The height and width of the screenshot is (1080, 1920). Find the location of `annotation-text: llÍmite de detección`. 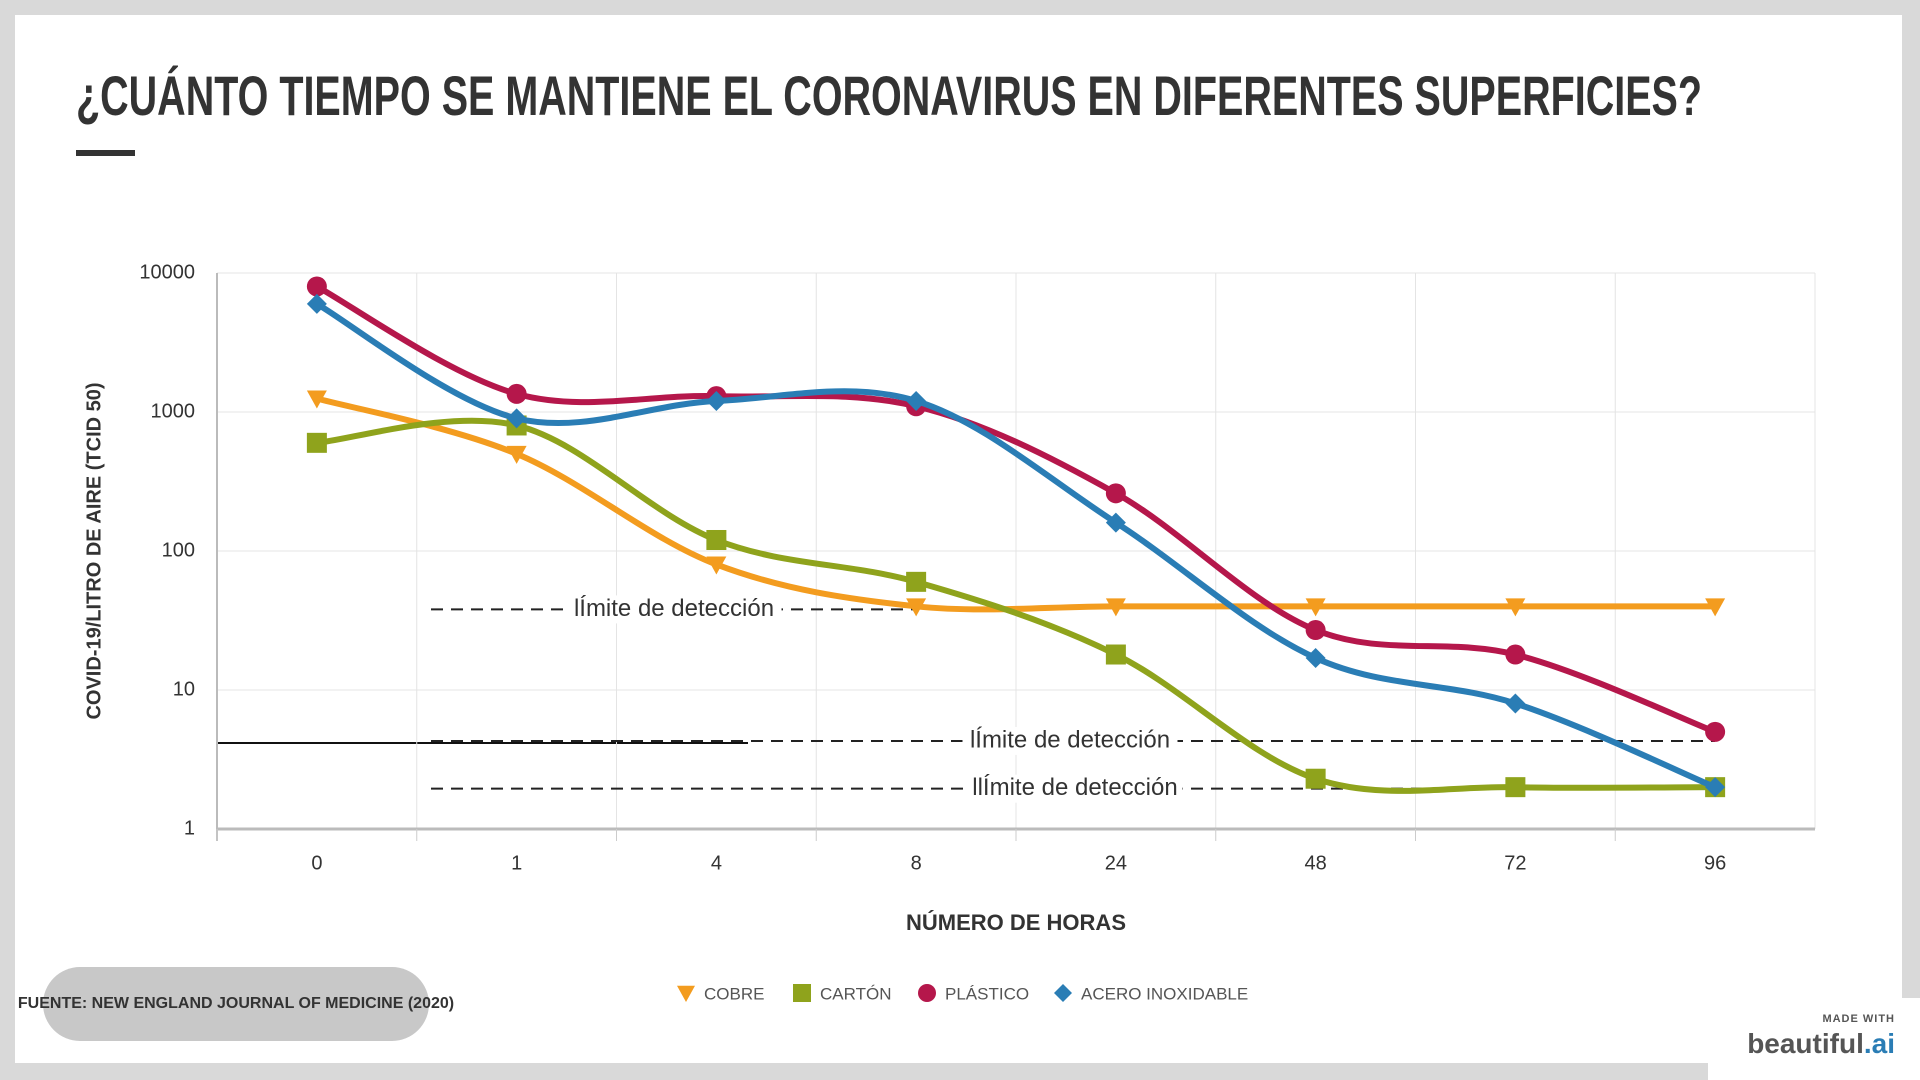

annotation-text: llÍmite de detección is located at coordinates (1074, 787).